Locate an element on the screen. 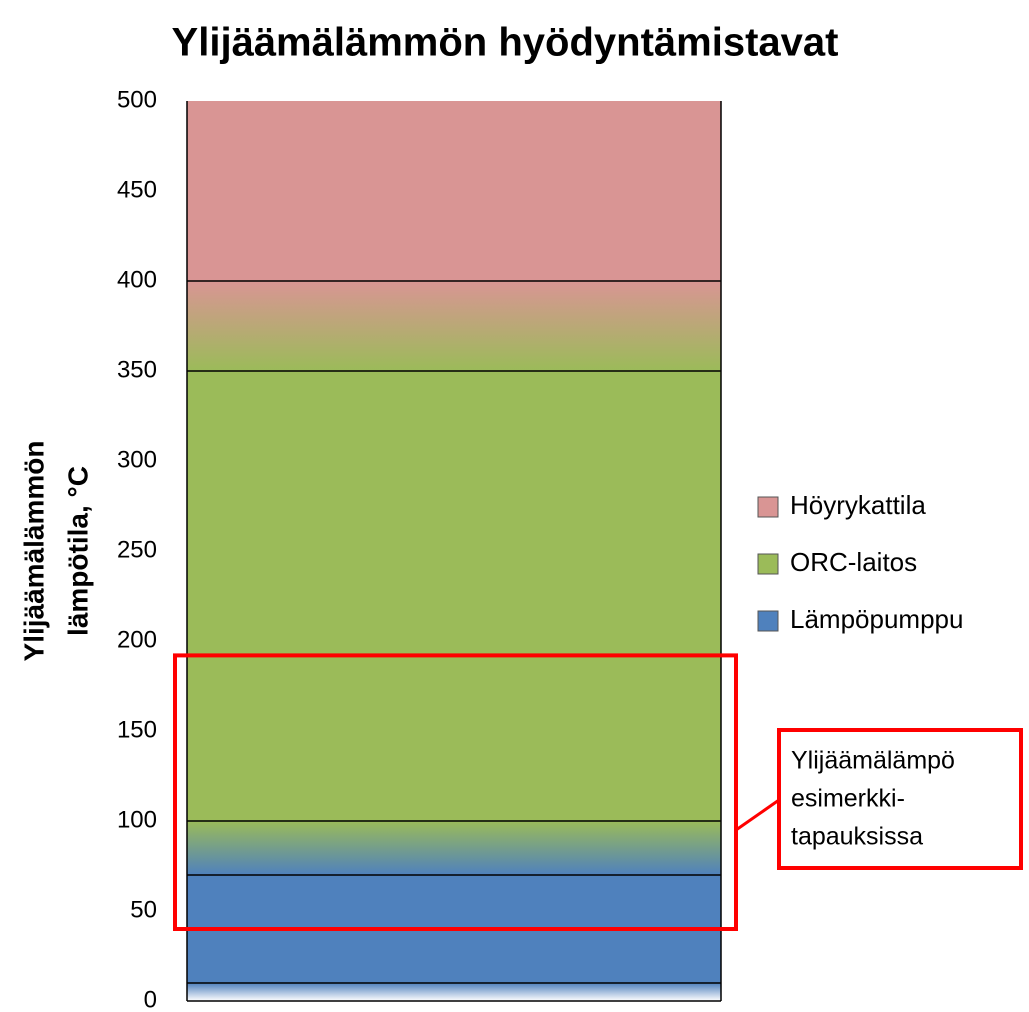 The height and width of the screenshot is (1012, 1029). range-fade is located at coordinates (454, 992).